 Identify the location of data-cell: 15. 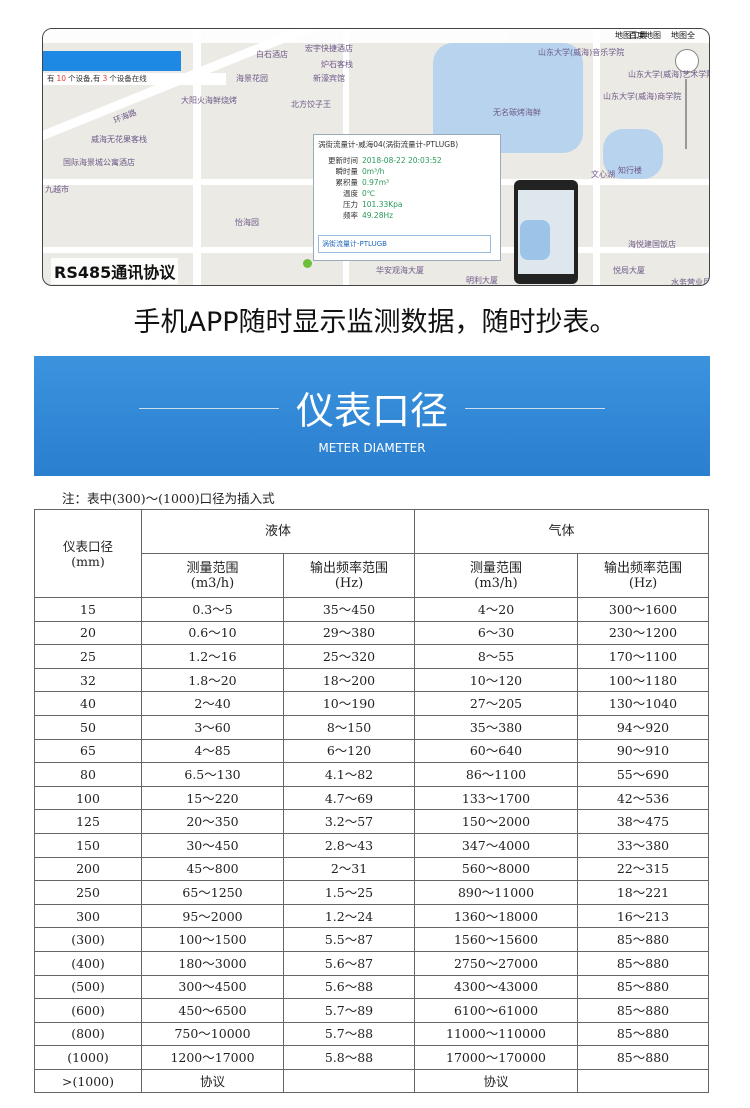
(88, 609).